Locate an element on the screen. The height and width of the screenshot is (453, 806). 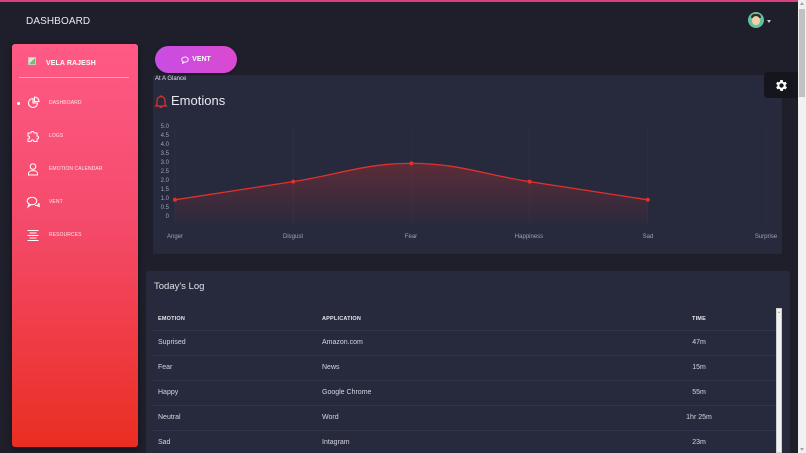
sidebar-item-label: DASHBOARD is located at coordinates (65, 103).